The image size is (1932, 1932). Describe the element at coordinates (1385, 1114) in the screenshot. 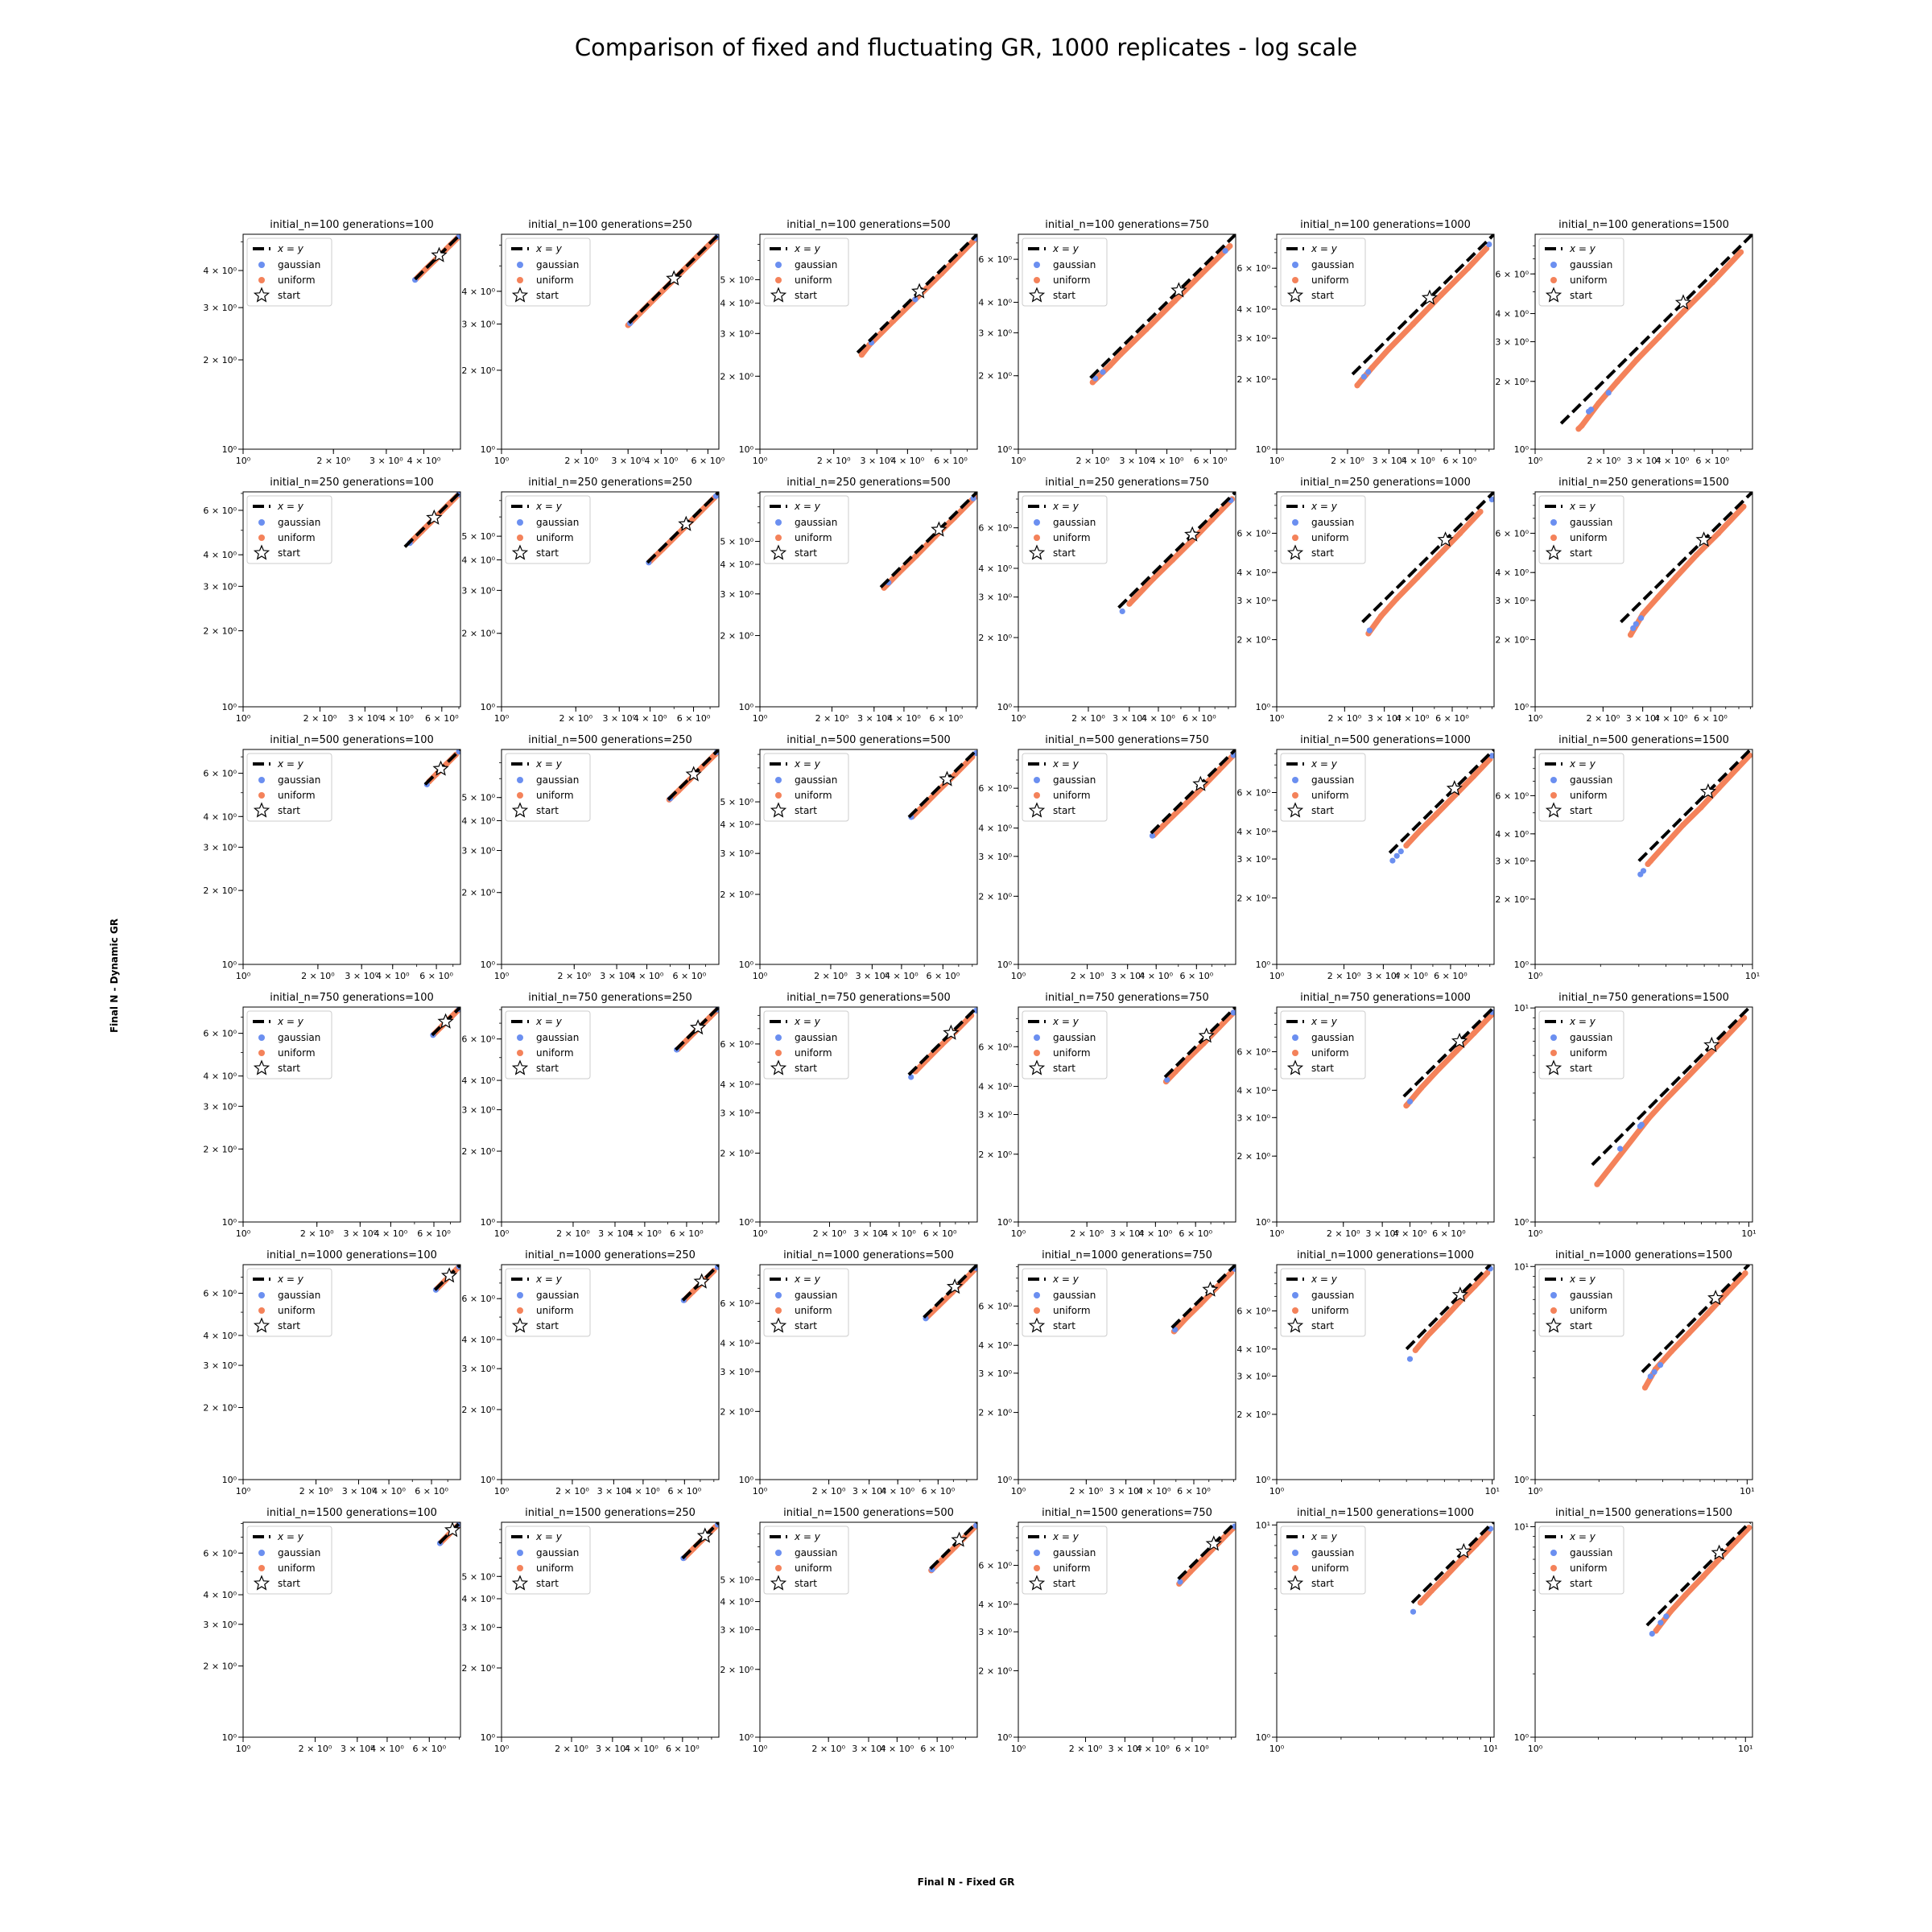

I see `axes-frame` at that location.